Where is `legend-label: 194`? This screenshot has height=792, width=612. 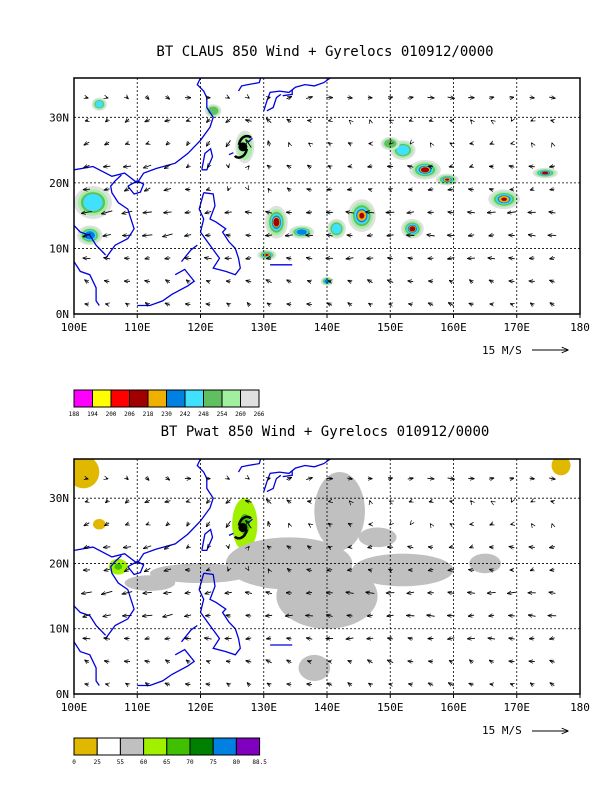
legend-label: 194 is located at coordinates (92, 414).